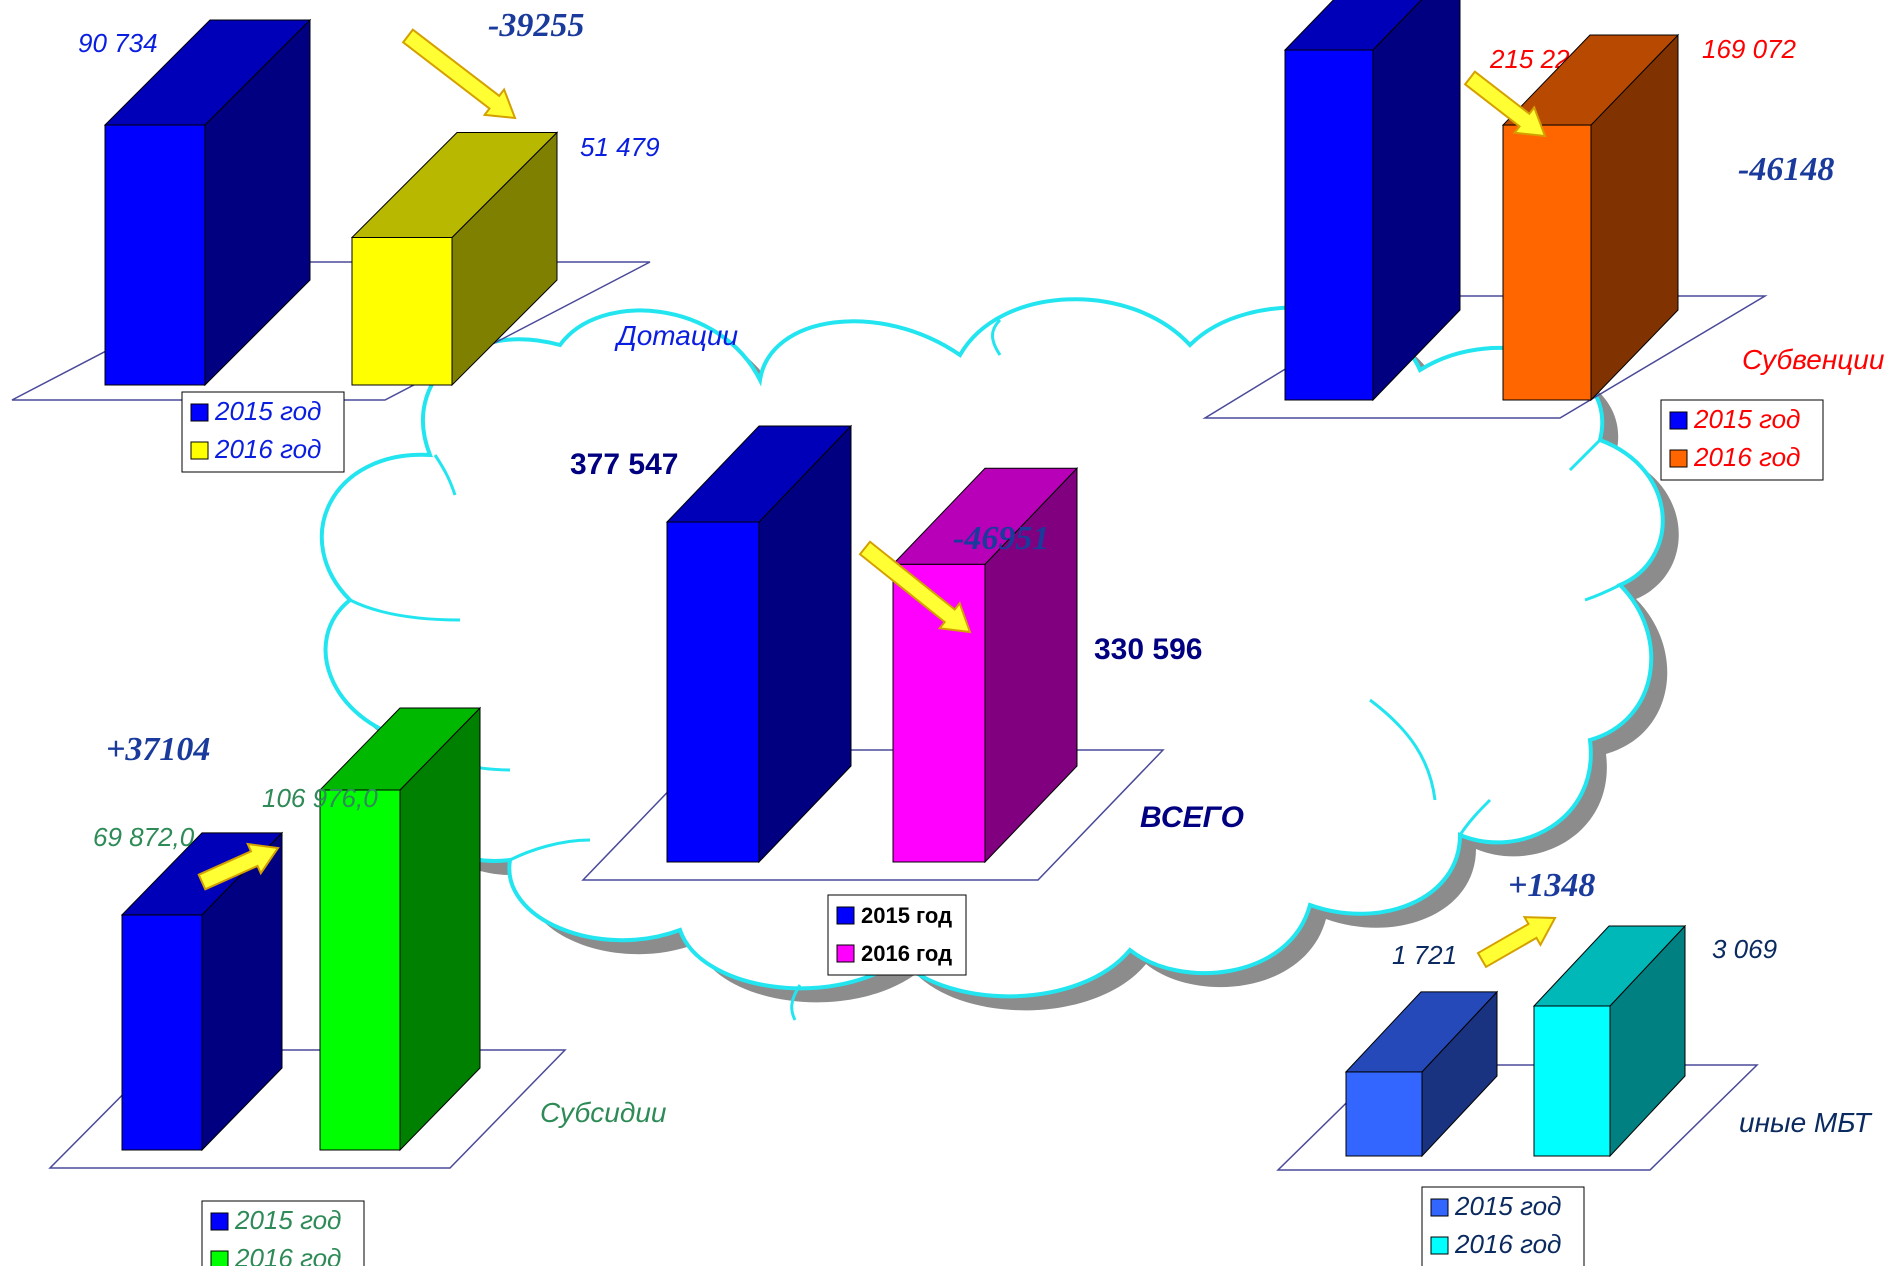 Image resolution: width=1899 pixels, height=1266 pixels. I want to click on category-label-dotacii: Дотации, so click(676, 335).